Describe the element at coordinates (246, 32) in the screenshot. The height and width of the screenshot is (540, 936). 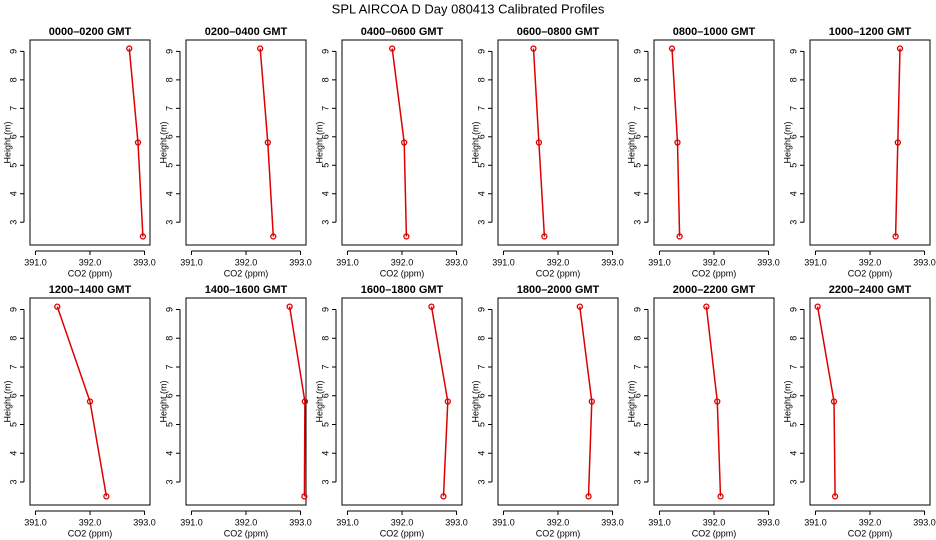
I see `panel-title: 0200–0400 GMT` at that location.